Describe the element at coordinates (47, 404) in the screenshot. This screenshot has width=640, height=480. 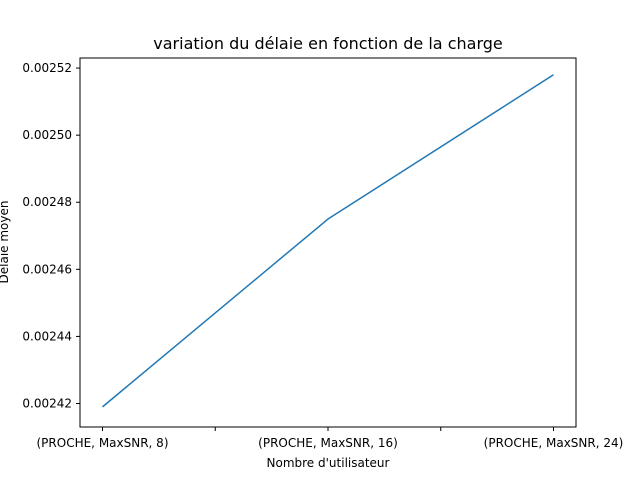
I see `y-tick-label: 0.00242` at that location.